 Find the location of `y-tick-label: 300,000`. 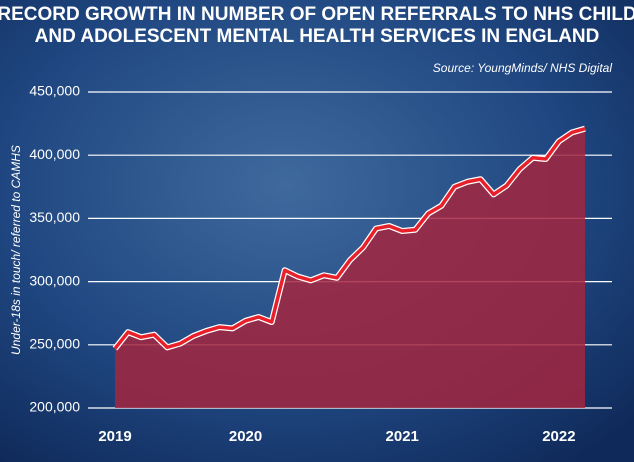

y-tick-label: 300,000 is located at coordinates (54, 280).